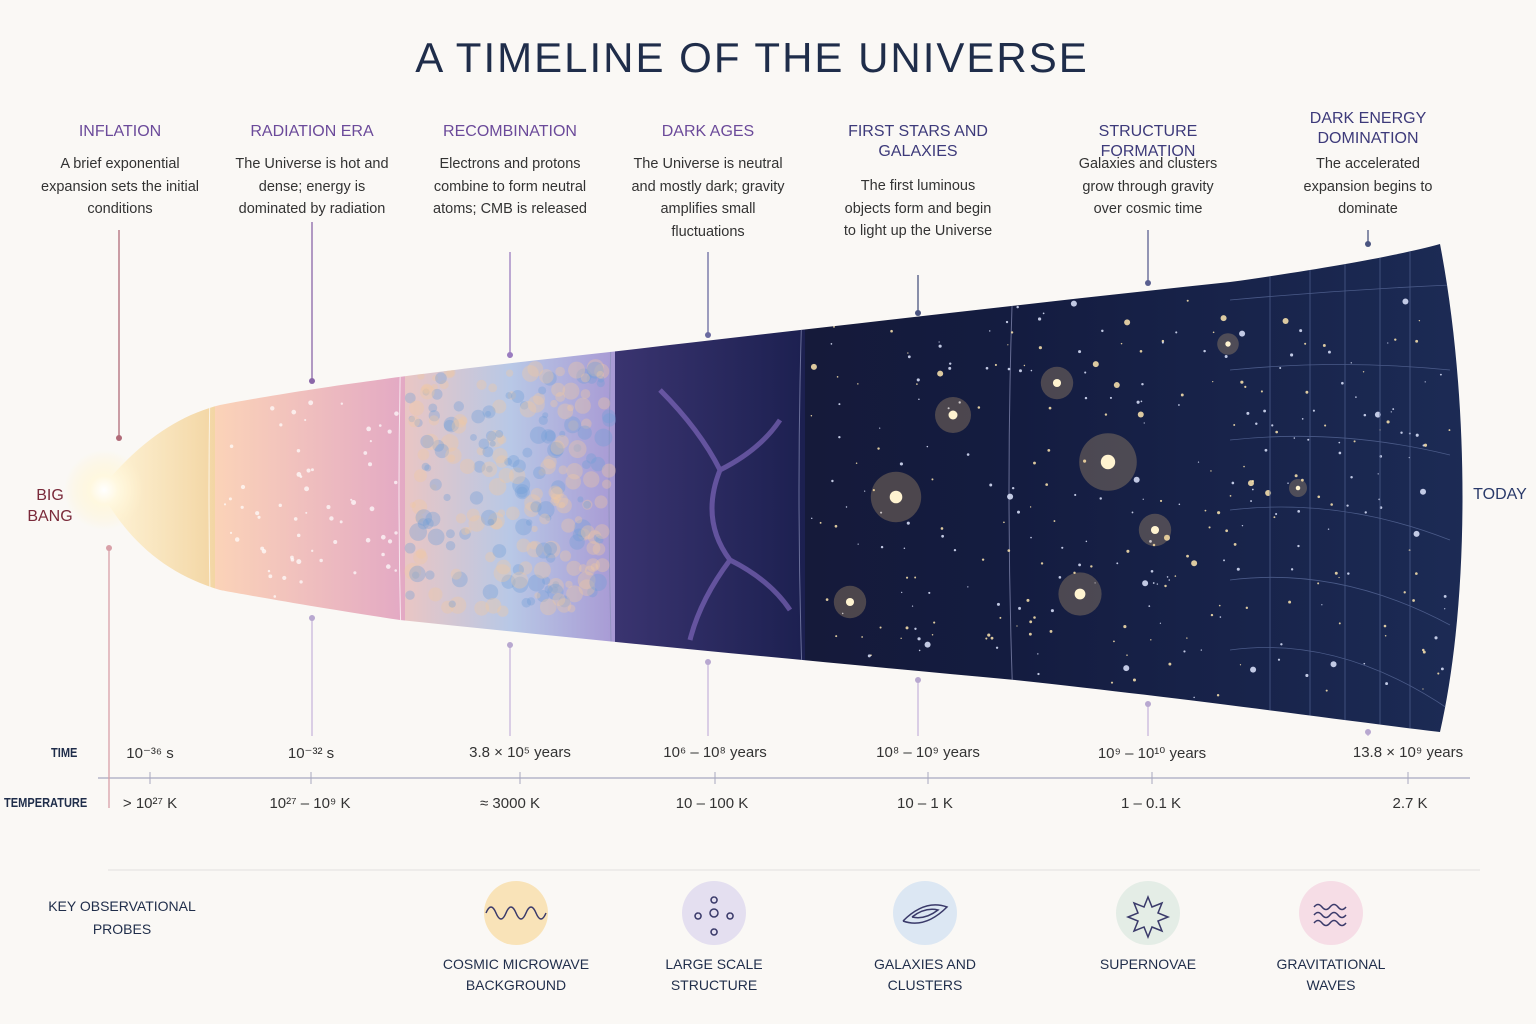 Image resolution: width=1536 pixels, height=1024 pixels. What do you see at coordinates (1148, 704) in the screenshot?
I see `connector-dot` at bounding box center [1148, 704].